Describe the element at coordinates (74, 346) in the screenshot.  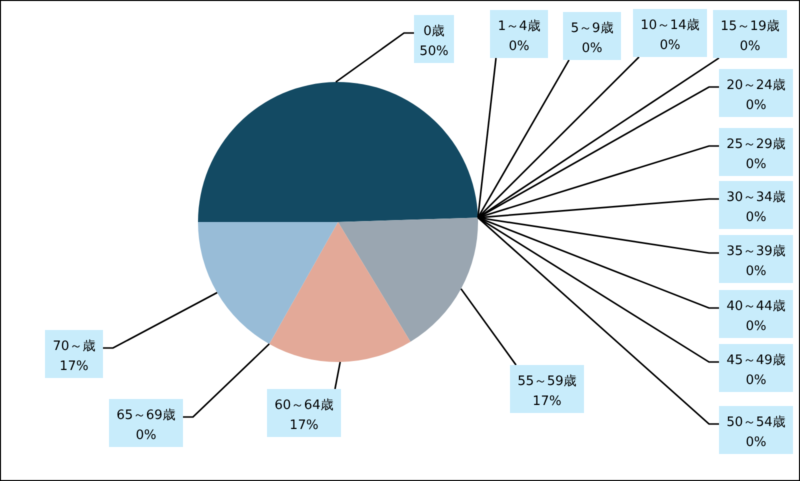
I see `slice-label: 70～歳` at that location.